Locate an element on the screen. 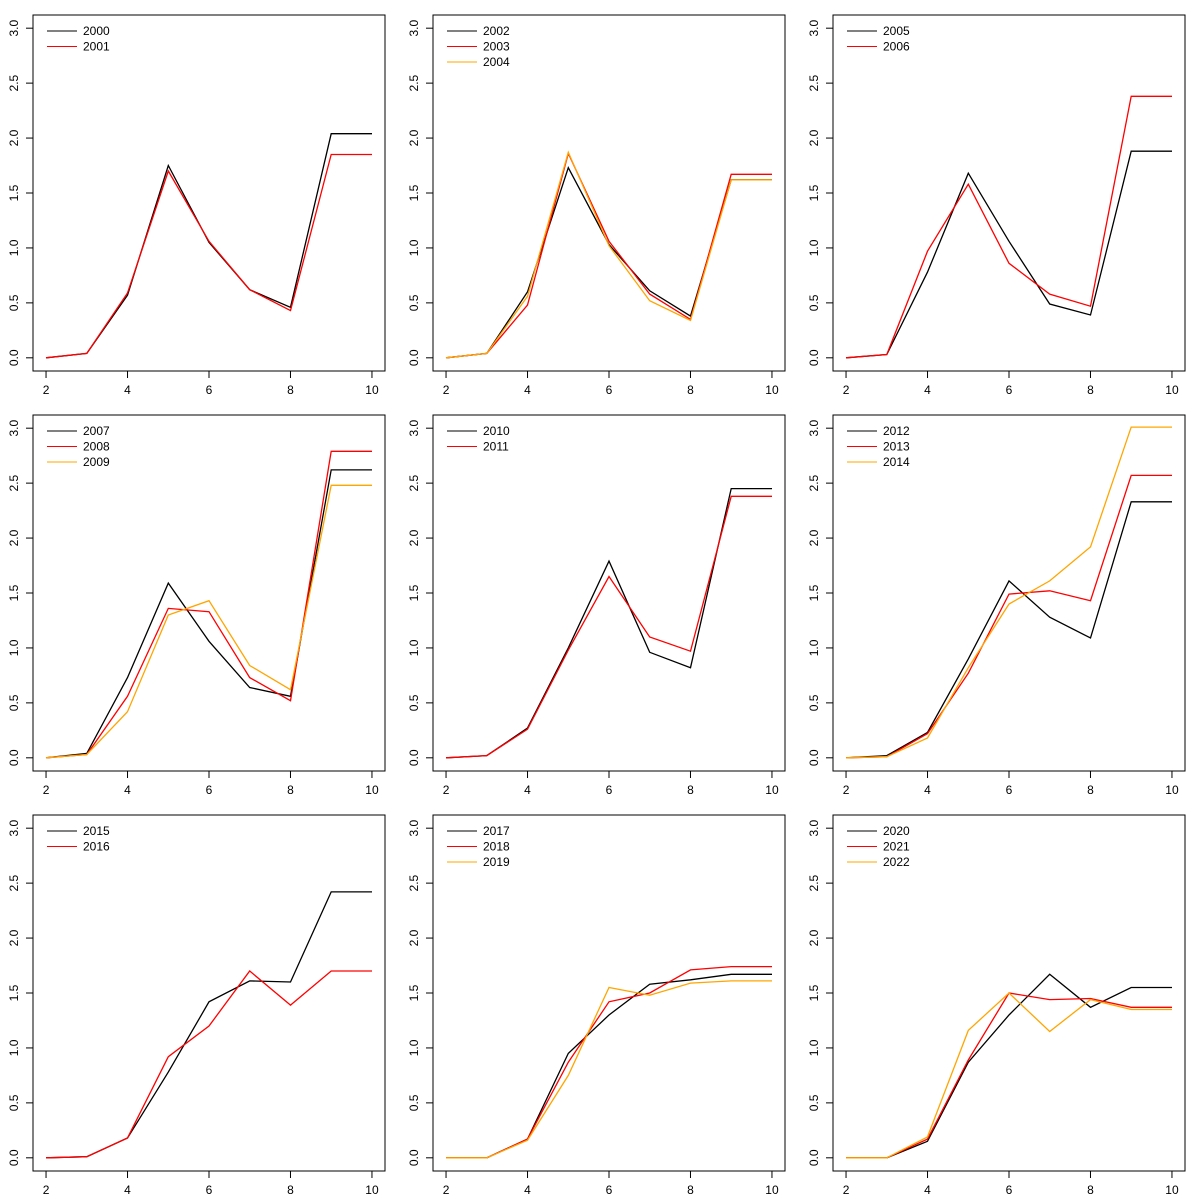  panel-3: 2 4 6 8 10 0.0 0.5 1.0 1.5 2.0 2.5 3.0 2005 2006 is located at coordinates (996, 205).